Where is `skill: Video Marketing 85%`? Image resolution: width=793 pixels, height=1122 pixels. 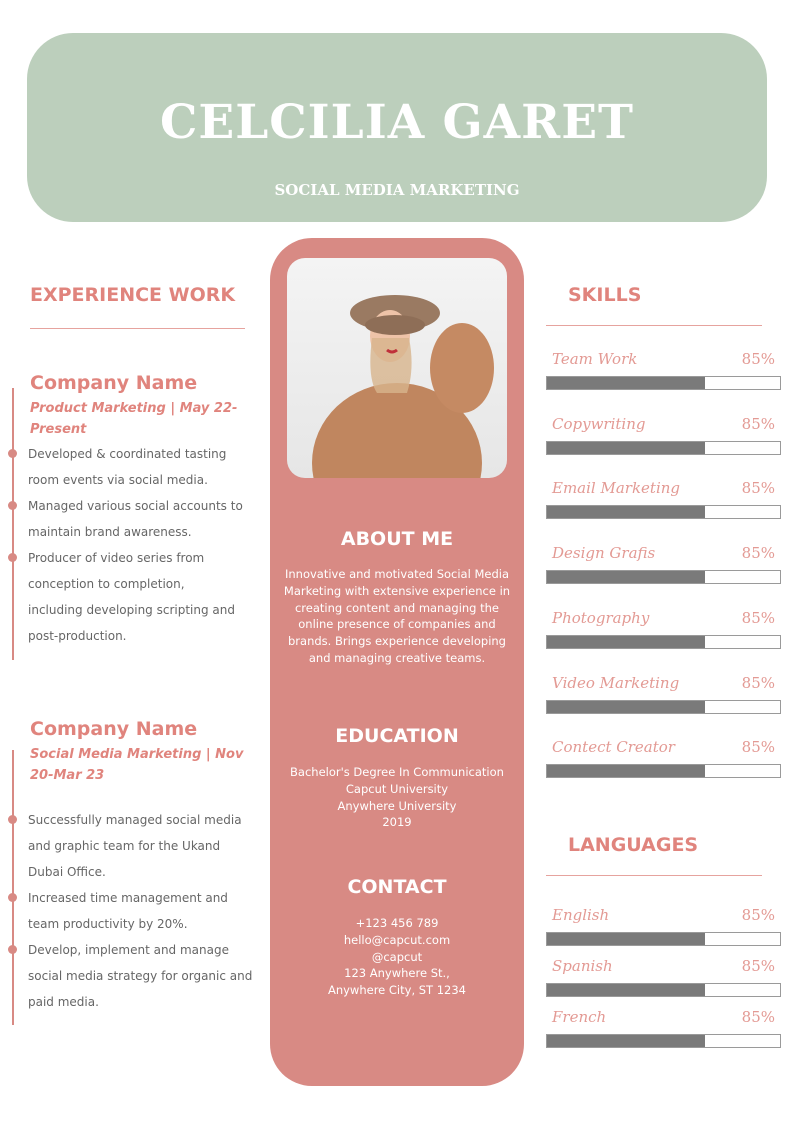 skill: Video Marketing 85% is located at coordinates (663, 696).